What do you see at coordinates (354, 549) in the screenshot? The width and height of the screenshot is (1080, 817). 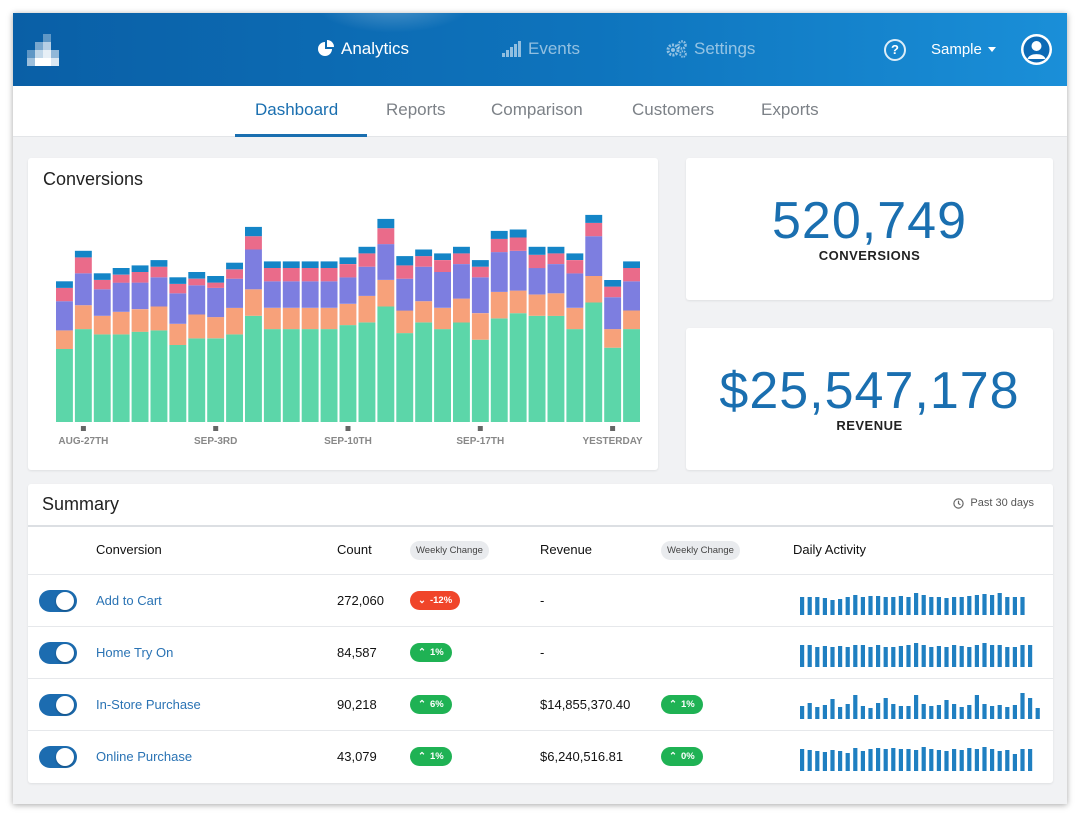 I see `col-count: Count` at bounding box center [354, 549].